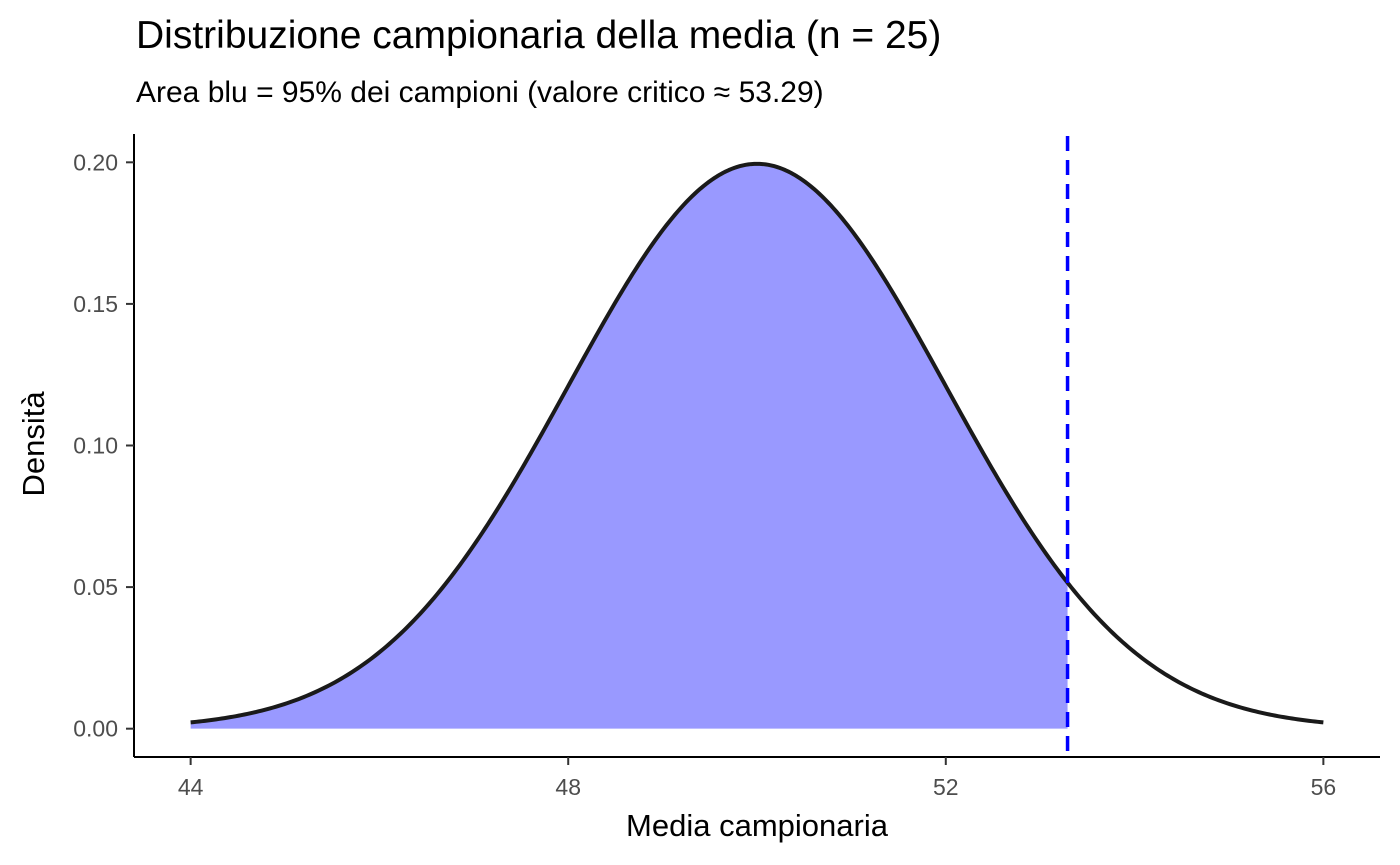 This screenshot has width=1400, height=865. Describe the element at coordinates (1324, 787) in the screenshot. I see `x-tick-label: 56` at that location.